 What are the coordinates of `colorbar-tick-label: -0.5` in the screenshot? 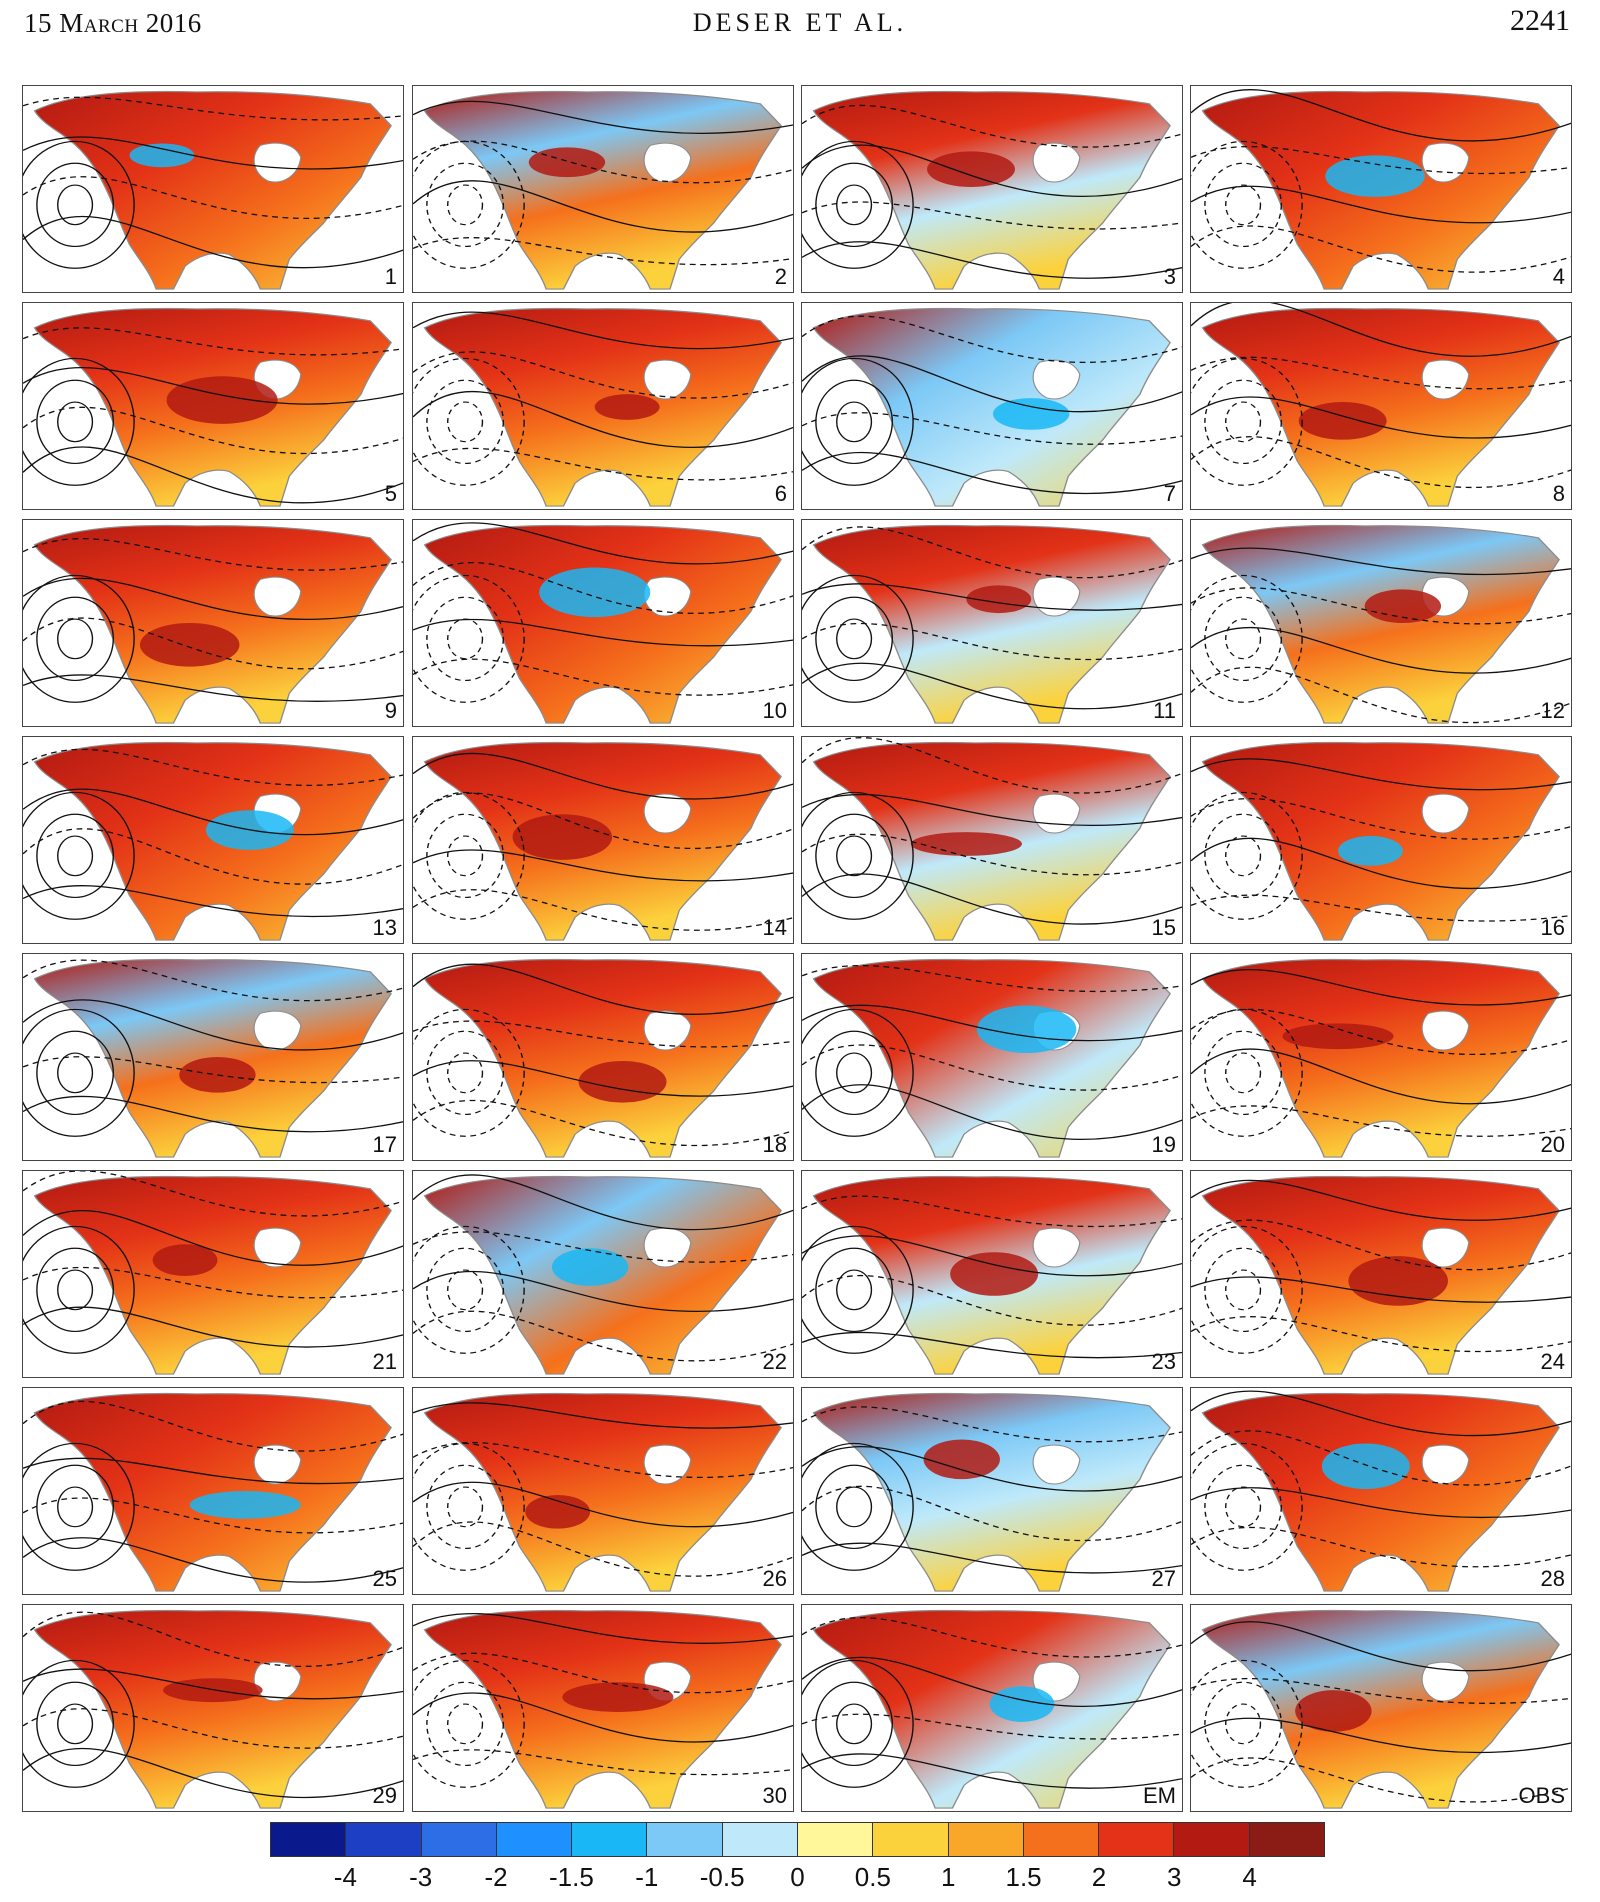 It's located at (722, 1877).